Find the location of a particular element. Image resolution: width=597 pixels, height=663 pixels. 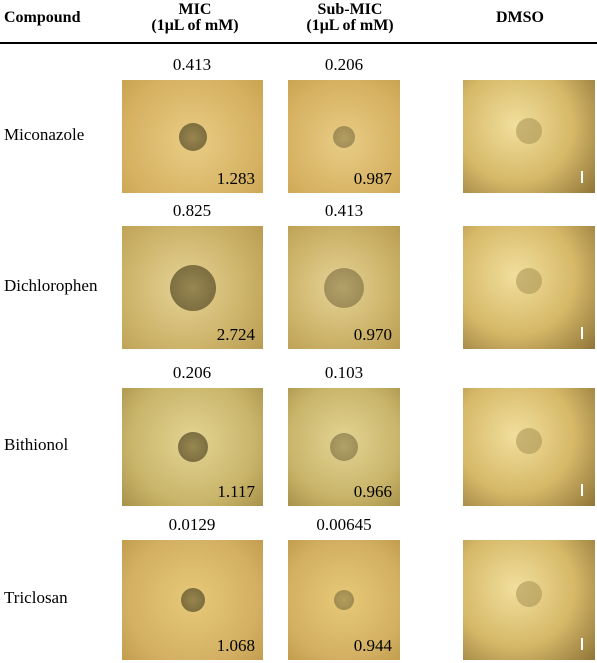

header-sub-mic-unit: (1μL of mM) is located at coordinates (350, 25).